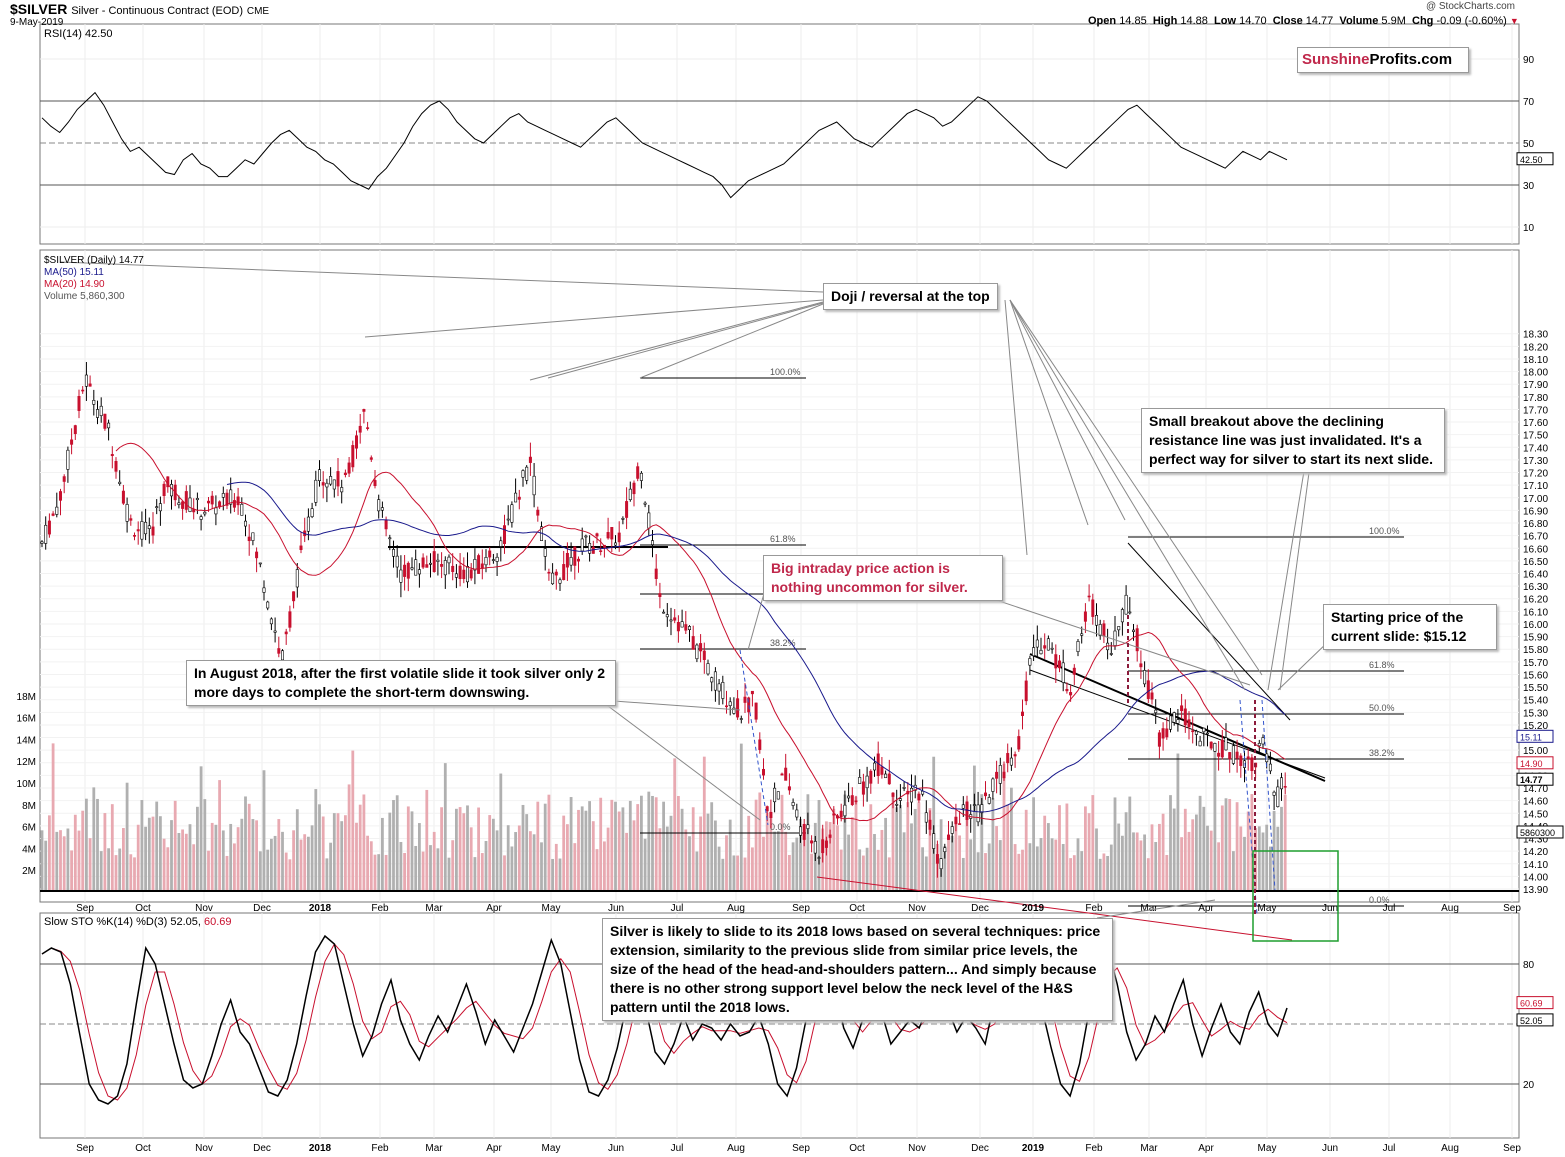 The width and height of the screenshot is (1565, 1157). What do you see at coordinates (1535, 524) in the screenshot?
I see `price-tick-label: 16.80` at bounding box center [1535, 524].